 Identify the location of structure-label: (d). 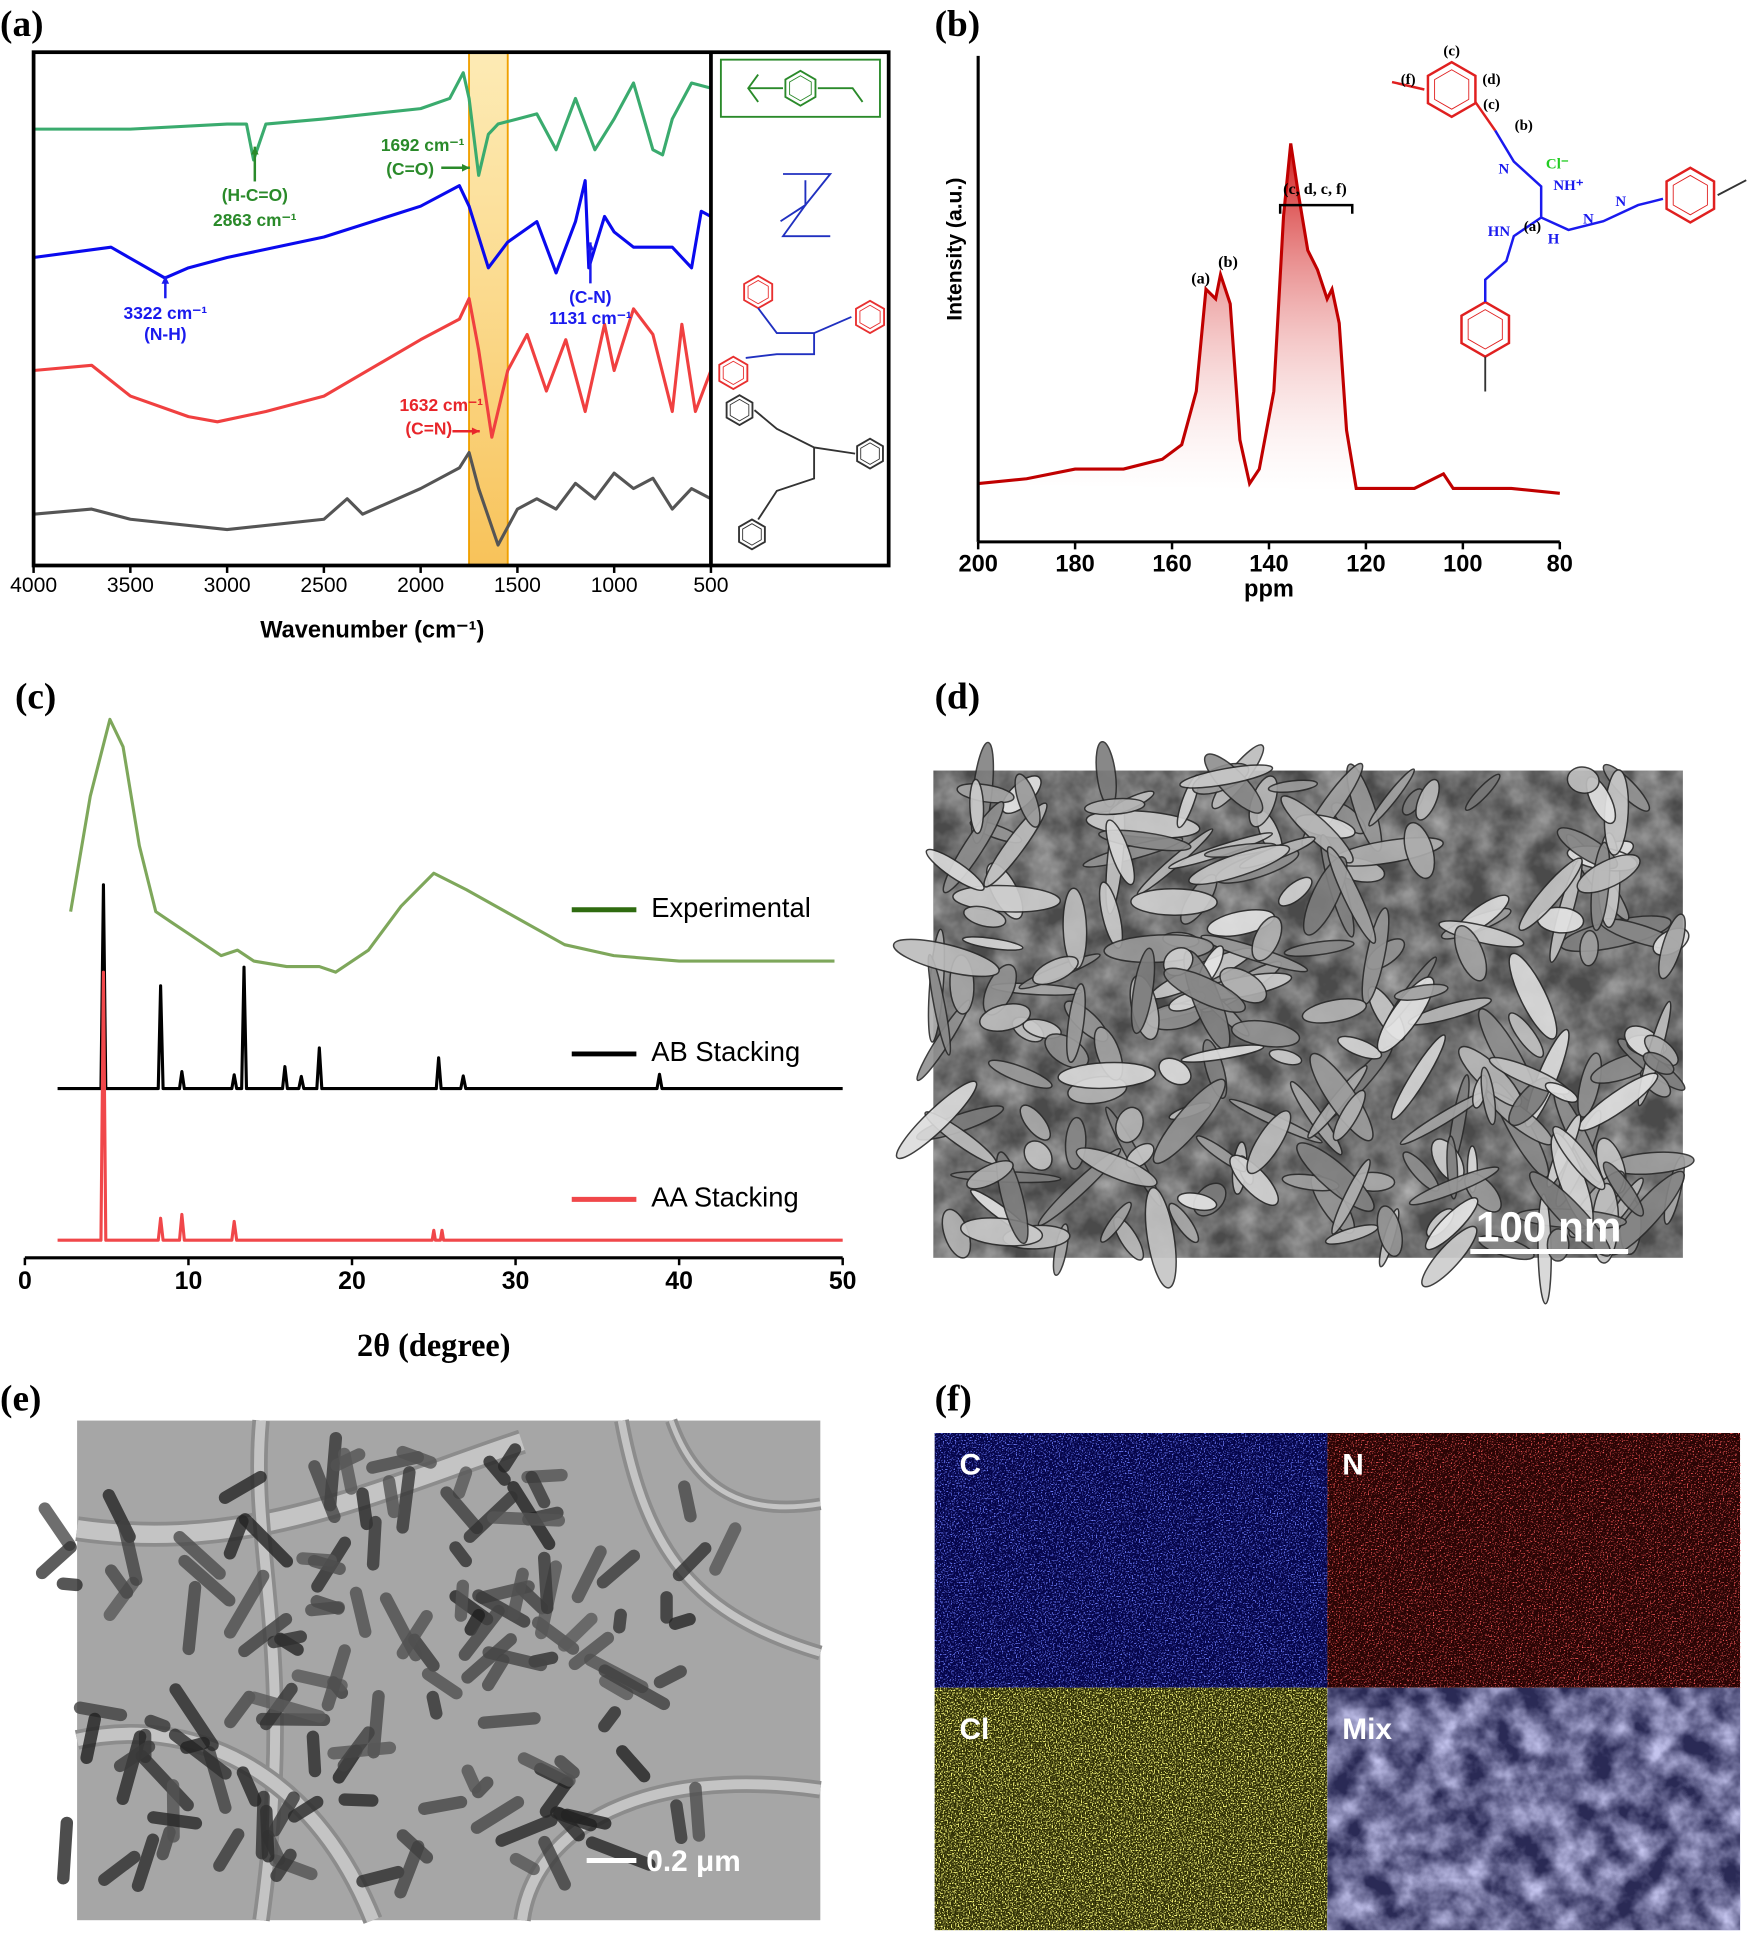
(1491, 80).